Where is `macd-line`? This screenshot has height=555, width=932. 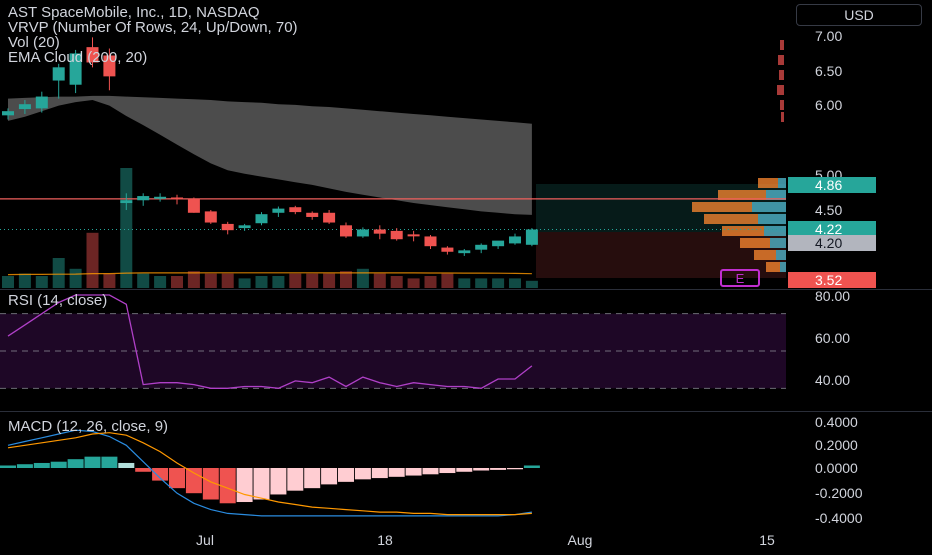 macd-line is located at coordinates (269, 473).